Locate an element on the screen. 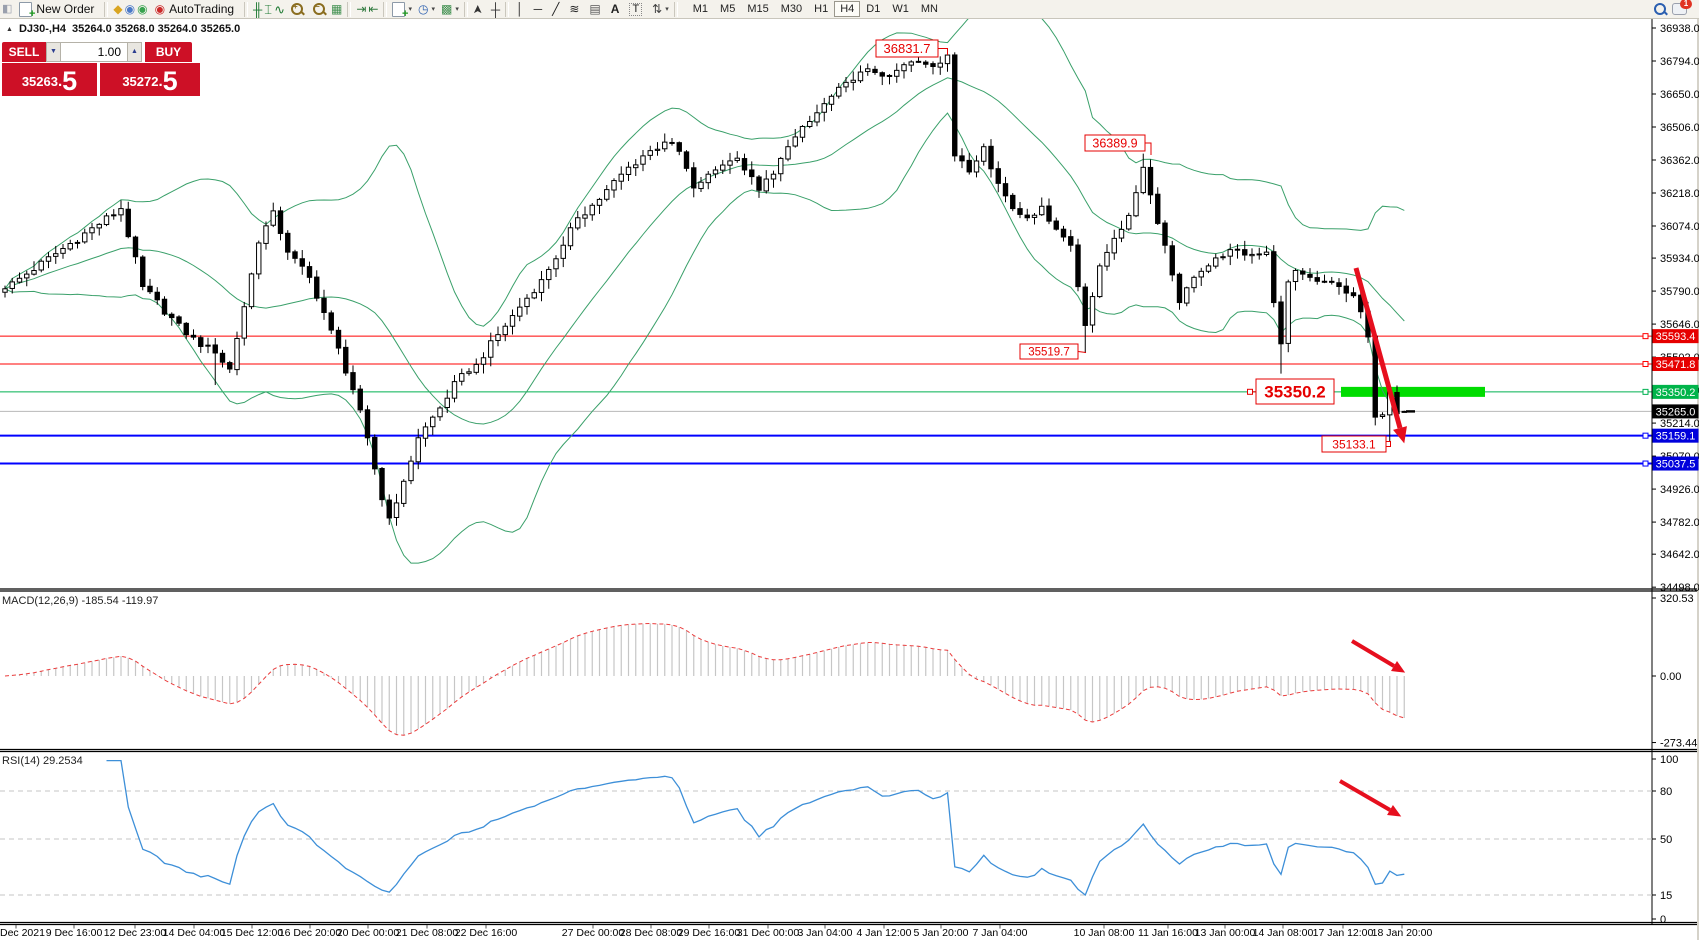 Image resolution: width=1699 pixels, height=940 pixels. timeframe-button-M1: M1 is located at coordinates (700, 9).